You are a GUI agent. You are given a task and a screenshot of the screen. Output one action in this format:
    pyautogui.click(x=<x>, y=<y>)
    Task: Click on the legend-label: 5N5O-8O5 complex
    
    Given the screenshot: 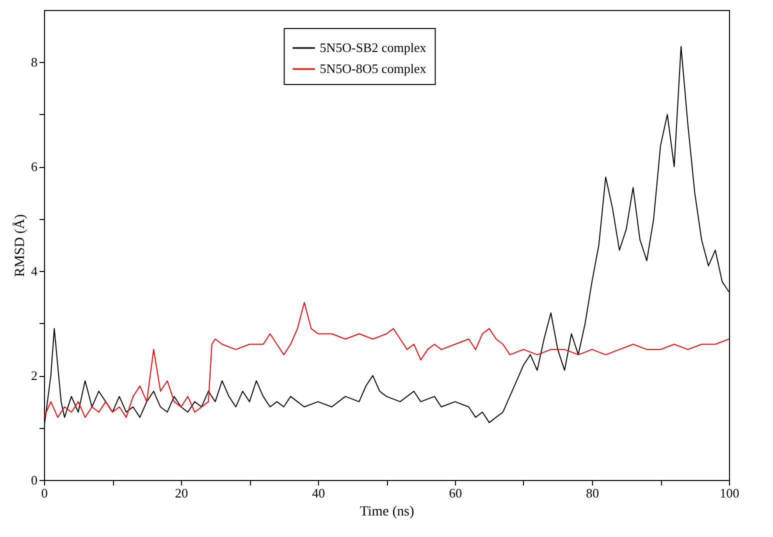 What is the action you would take?
    pyautogui.click(x=373, y=68)
    